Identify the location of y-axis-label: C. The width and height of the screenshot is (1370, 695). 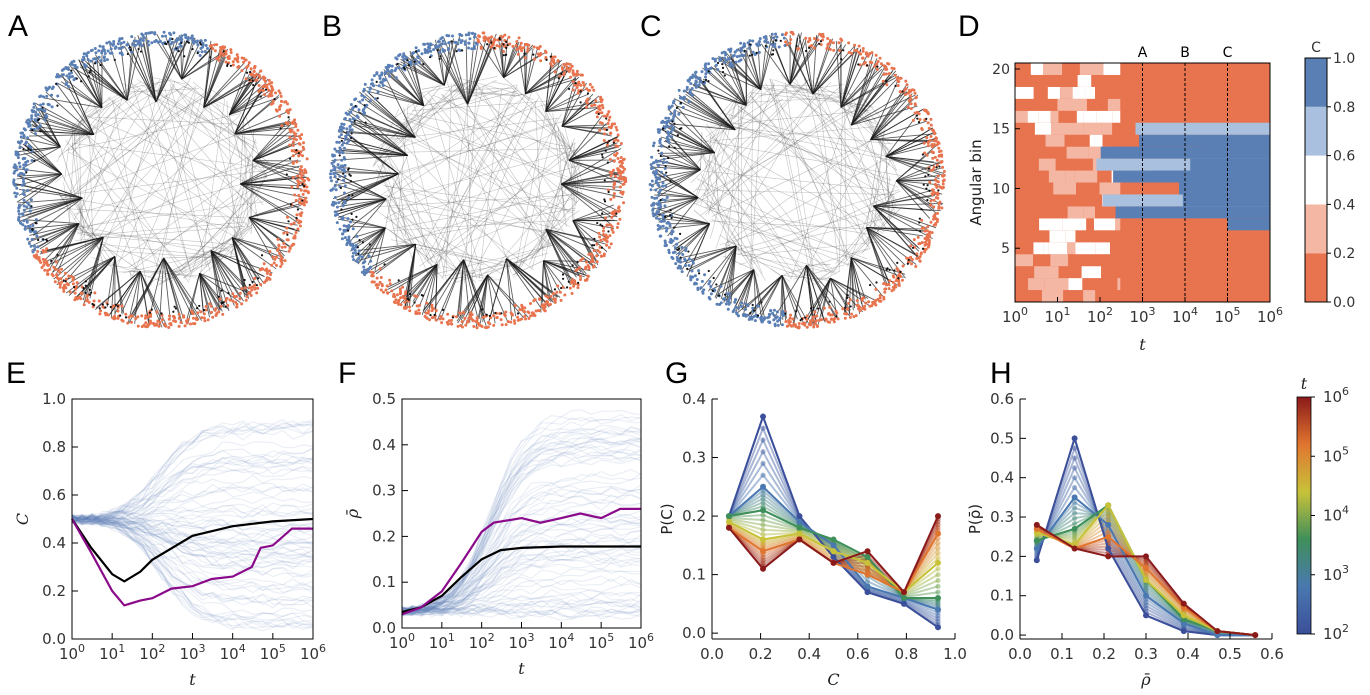
(22, 519).